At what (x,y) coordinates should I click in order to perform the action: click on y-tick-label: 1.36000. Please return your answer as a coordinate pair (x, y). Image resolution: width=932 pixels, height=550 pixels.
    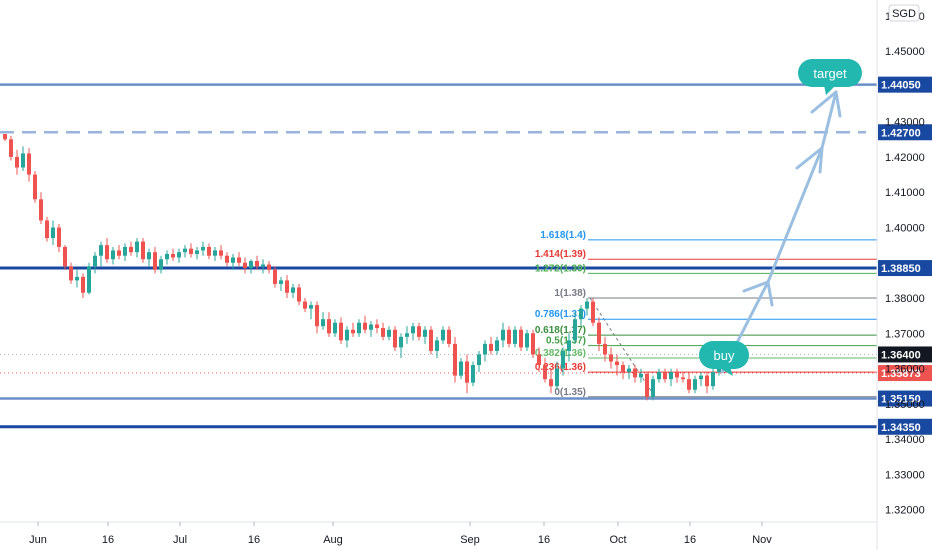
    Looking at the image, I should click on (905, 370).